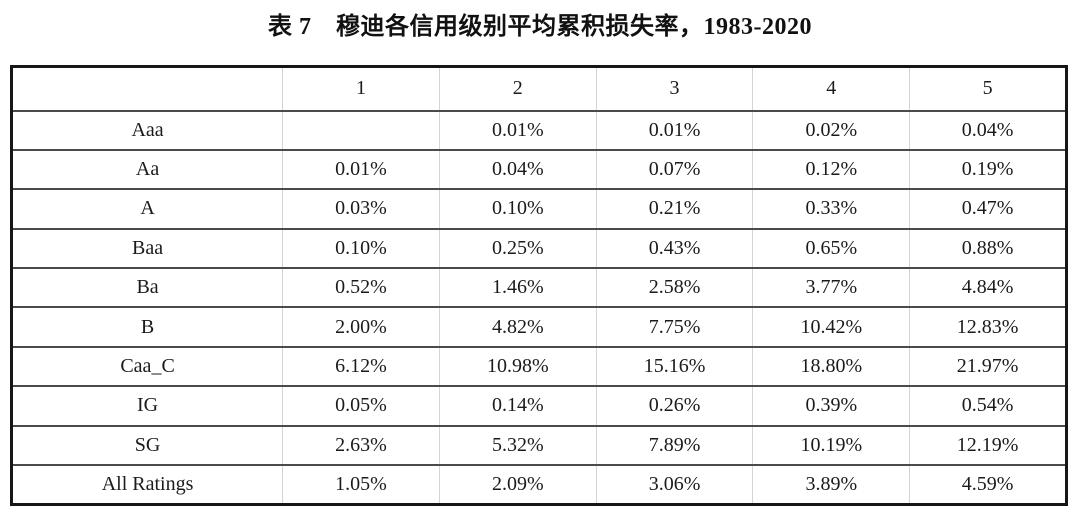  I want to click on cell-value: 0.33%, so click(831, 209).